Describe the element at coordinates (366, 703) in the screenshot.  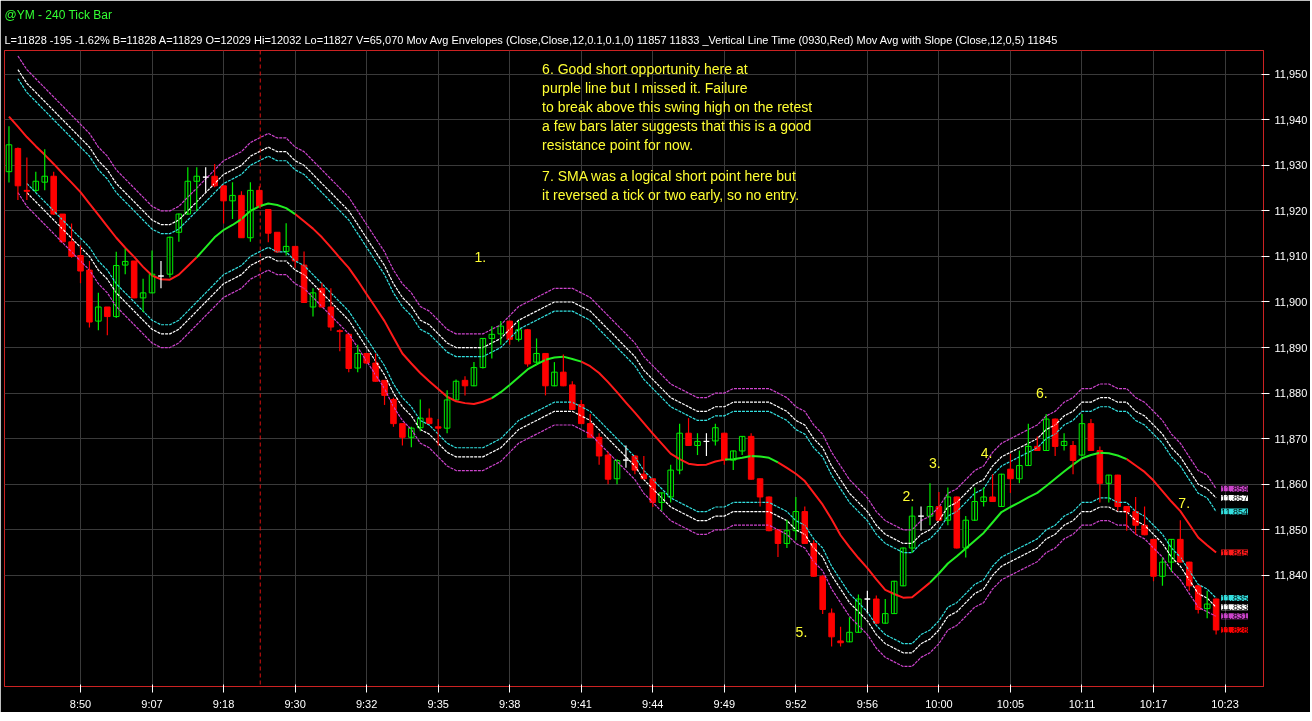
I see `x-tick-label: 9:32` at that location.